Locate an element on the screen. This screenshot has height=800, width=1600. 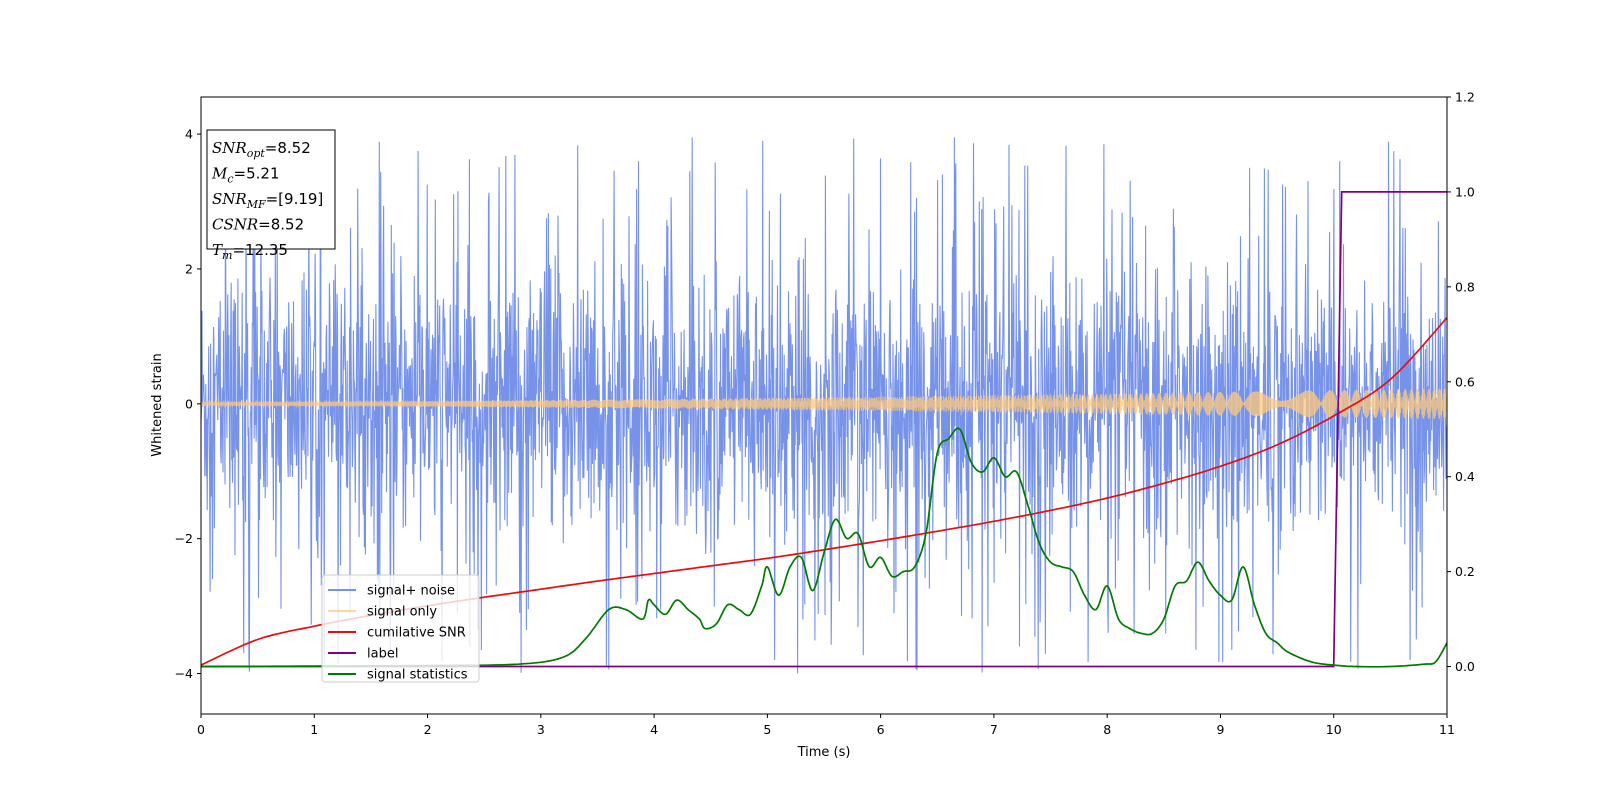
y-right-tick-label: 1.0 is located at coordinates (1465, 191).